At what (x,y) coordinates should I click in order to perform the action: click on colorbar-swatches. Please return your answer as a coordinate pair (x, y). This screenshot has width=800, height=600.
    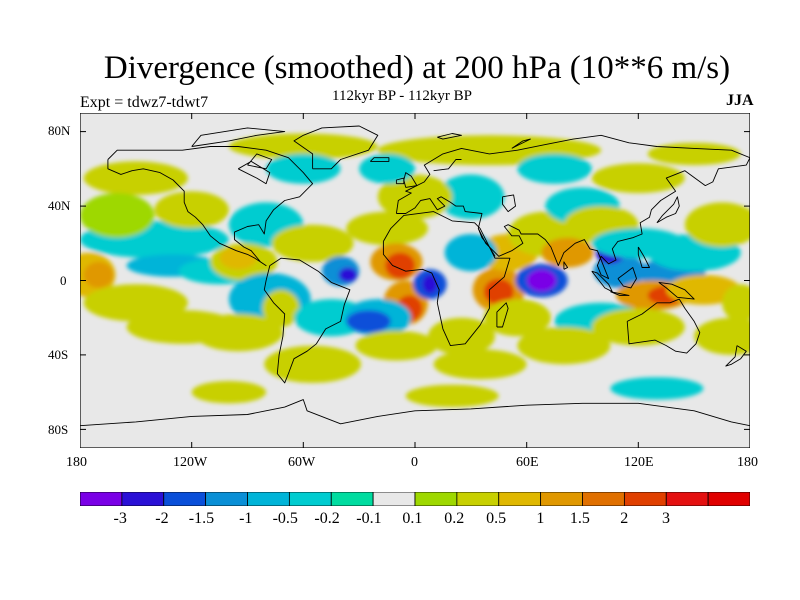
    Looking at the image, I should click on (415, 499).